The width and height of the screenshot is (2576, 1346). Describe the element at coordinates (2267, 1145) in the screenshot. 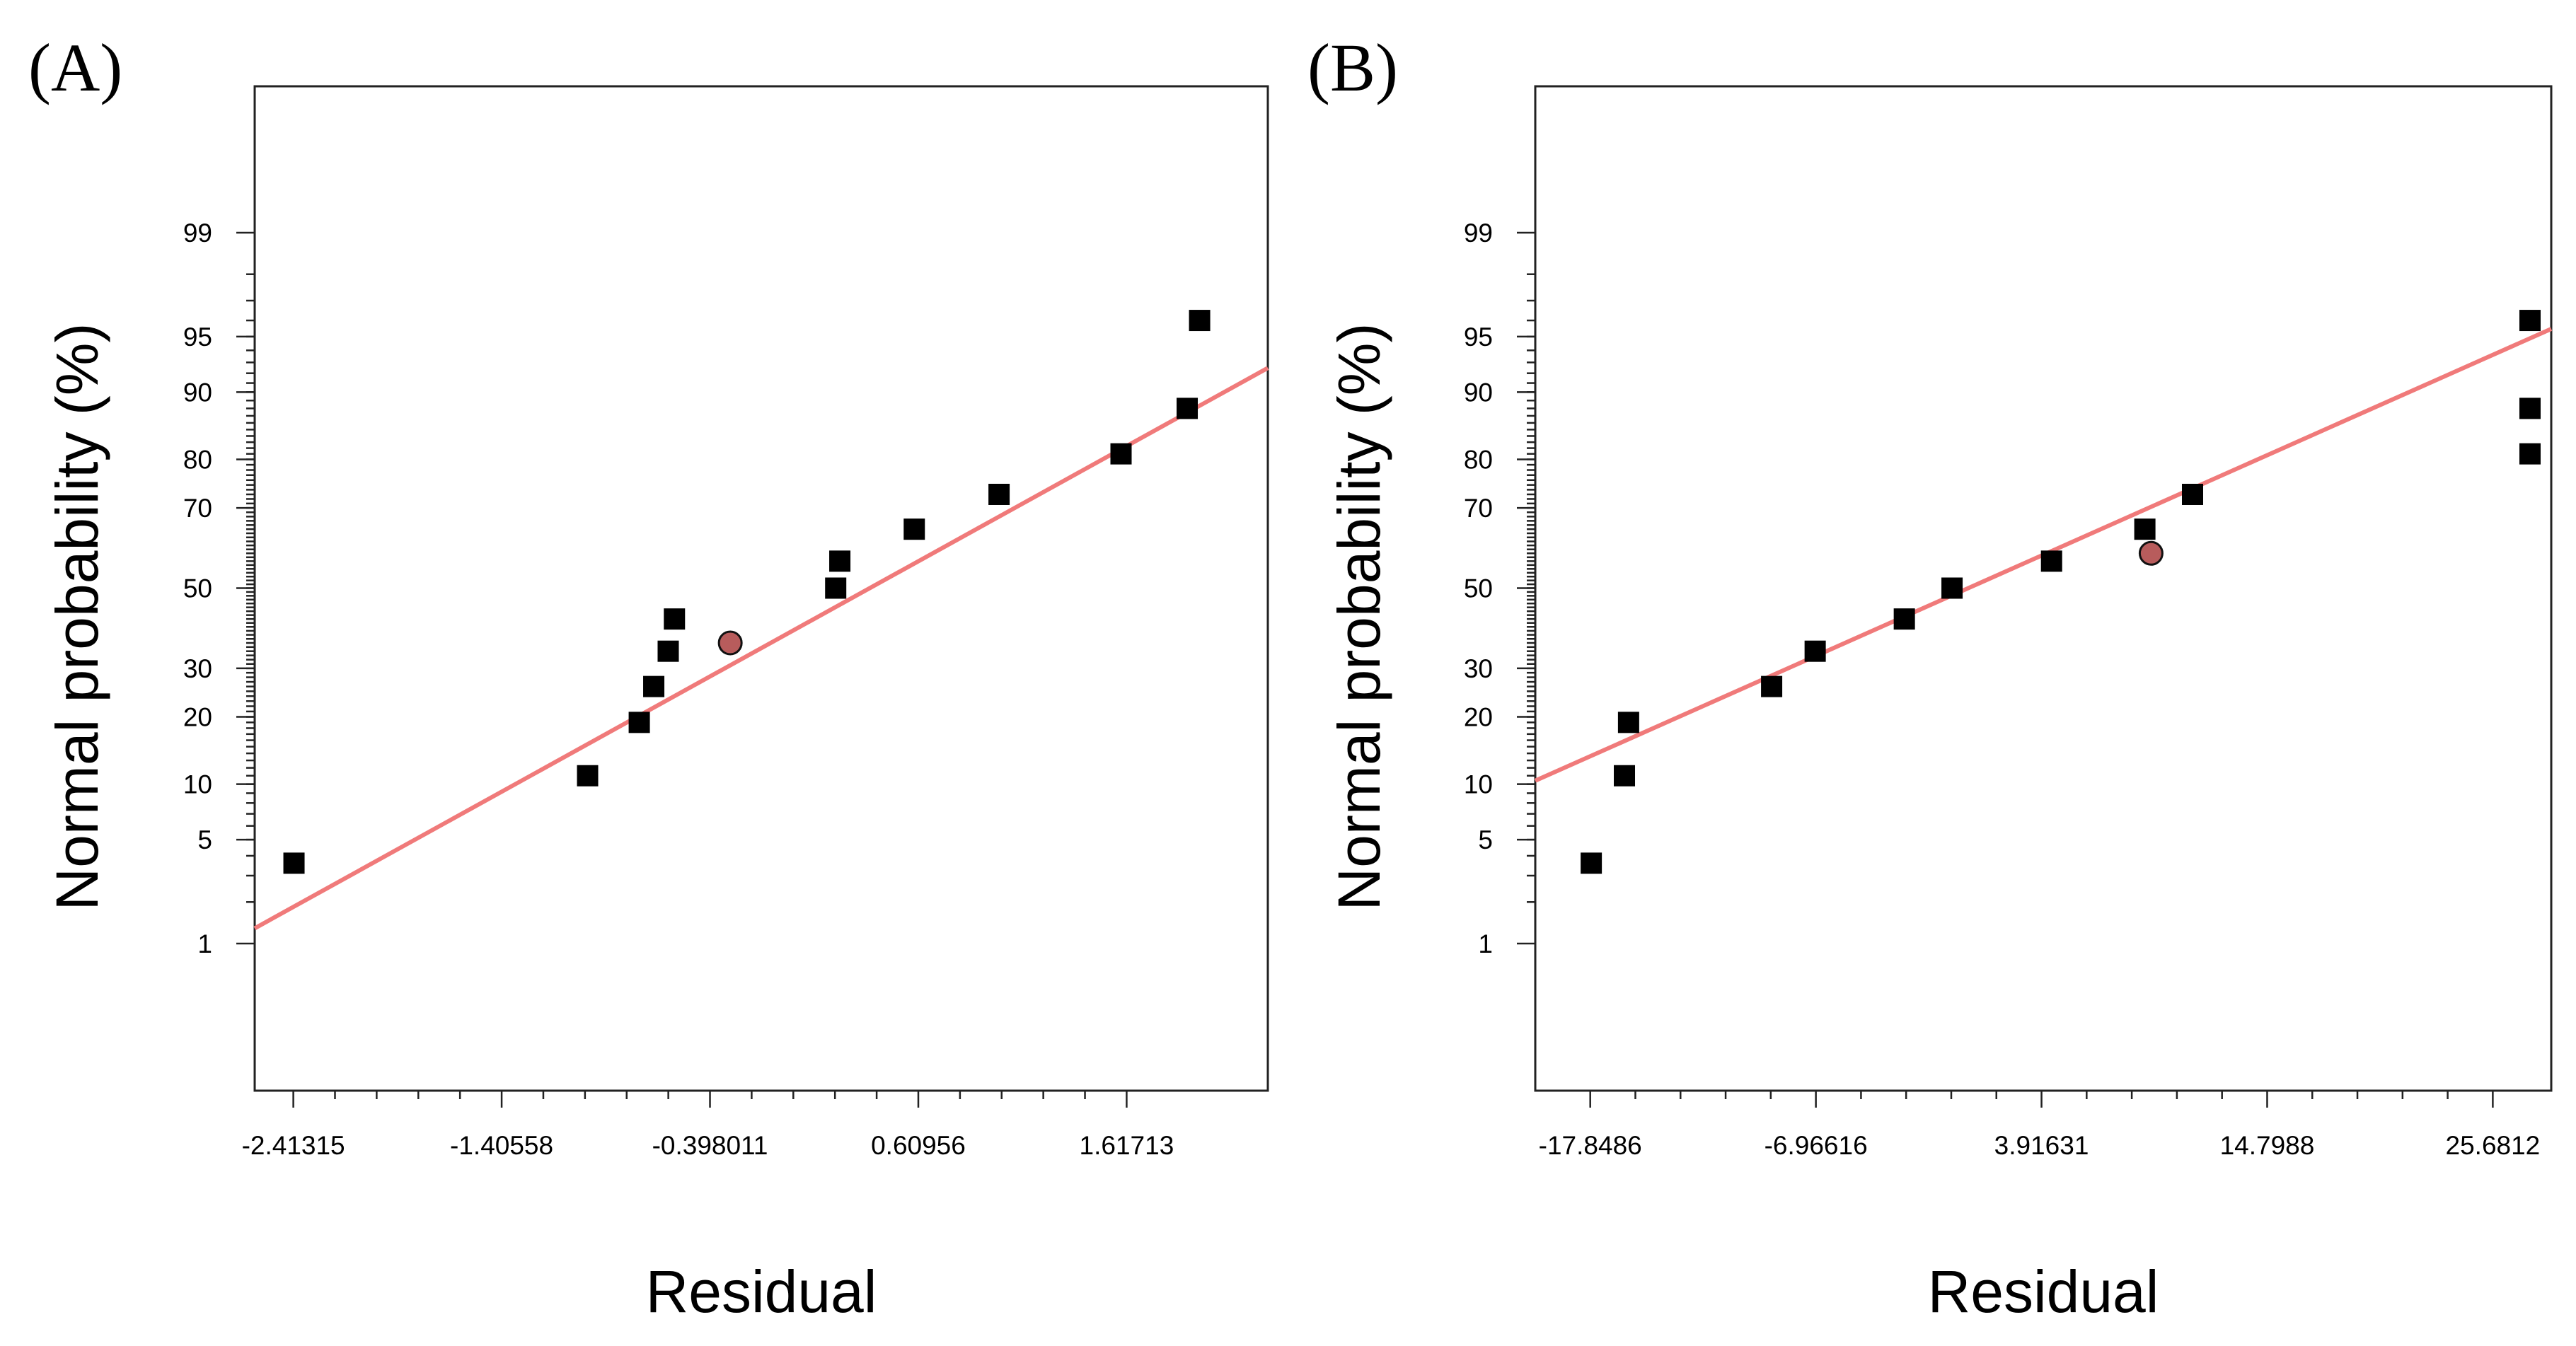

I see `x-tick-label: 14.7988` at that location.